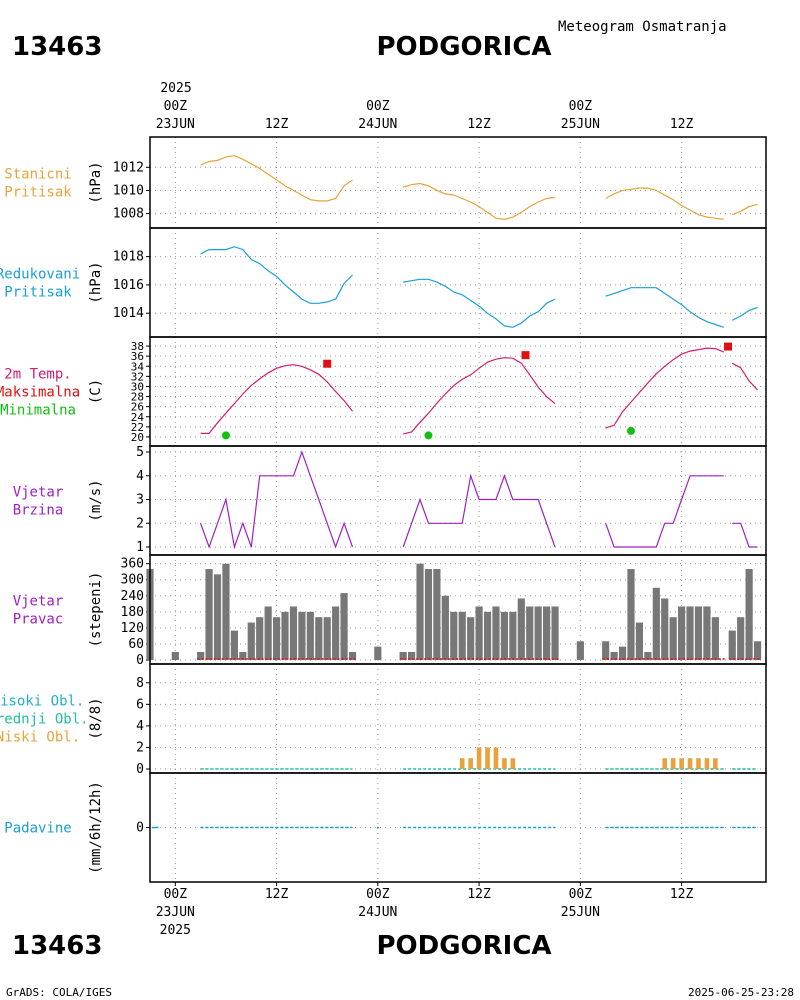  I want to click on bottom-time-label: 24JUN, so click(377, 912).